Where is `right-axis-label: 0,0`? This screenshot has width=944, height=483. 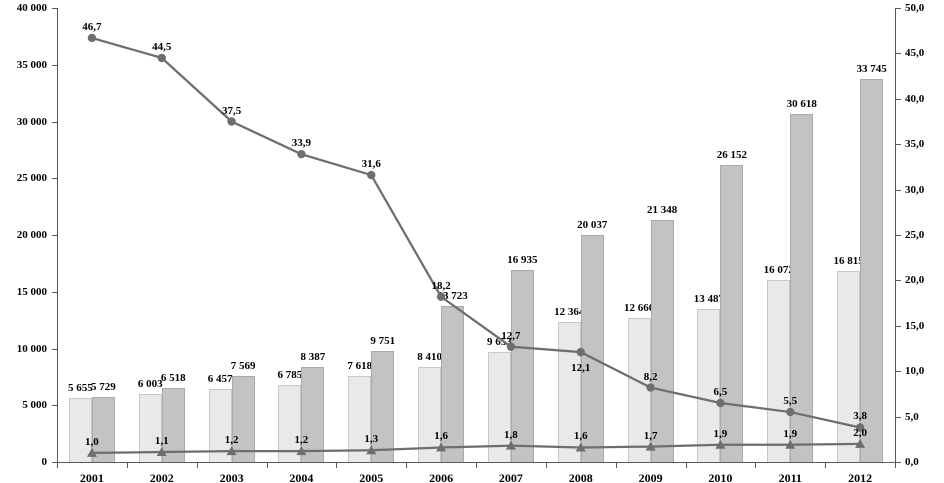 right-axis-label: 0,0 is located at coordinates (912, 462).